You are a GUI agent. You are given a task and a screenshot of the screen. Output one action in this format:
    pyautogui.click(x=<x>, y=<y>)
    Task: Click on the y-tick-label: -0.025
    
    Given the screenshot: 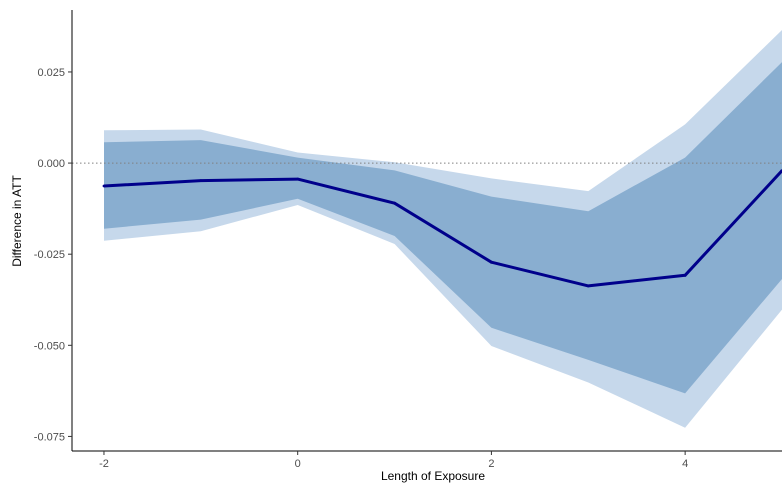 What is the action you would take?
    pyautogui.click(x=49, y=255)
    